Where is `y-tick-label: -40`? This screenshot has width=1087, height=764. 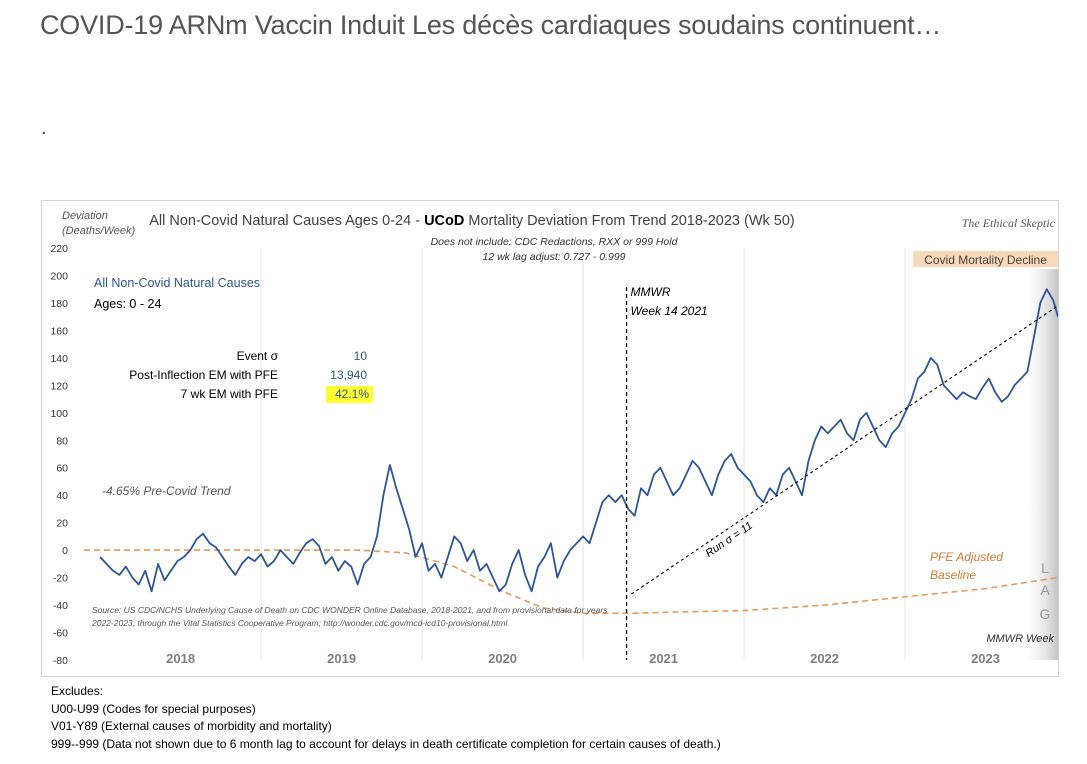 y-tick-label: -40 is located at coordinates (60, 606).